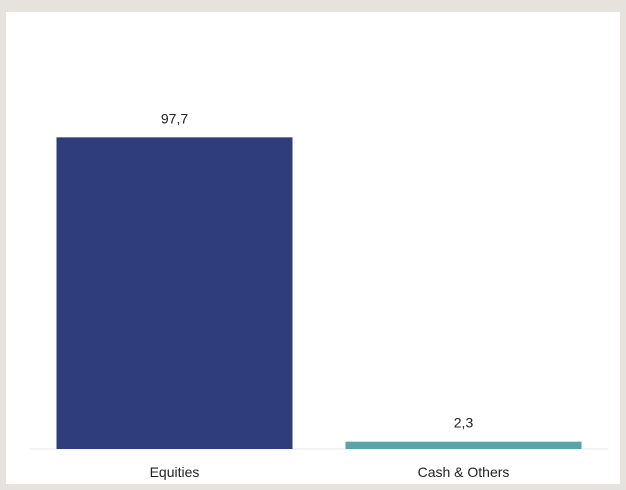 This screenshot has width=626, height=490. Describe the element at coordinates (464, 423) in the screenshot. I see `data-label-cash-others: 2,3` at that location.